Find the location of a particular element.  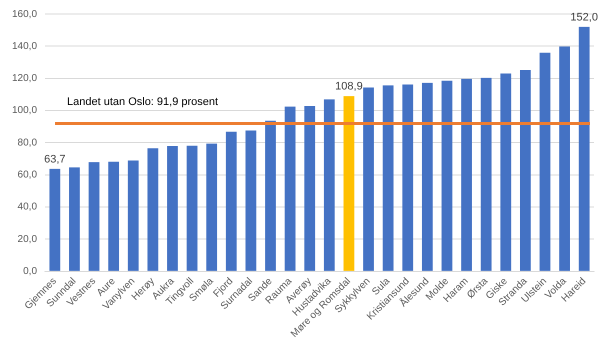

y-tick-label: 80,0 is located at coordinates (28, 142).